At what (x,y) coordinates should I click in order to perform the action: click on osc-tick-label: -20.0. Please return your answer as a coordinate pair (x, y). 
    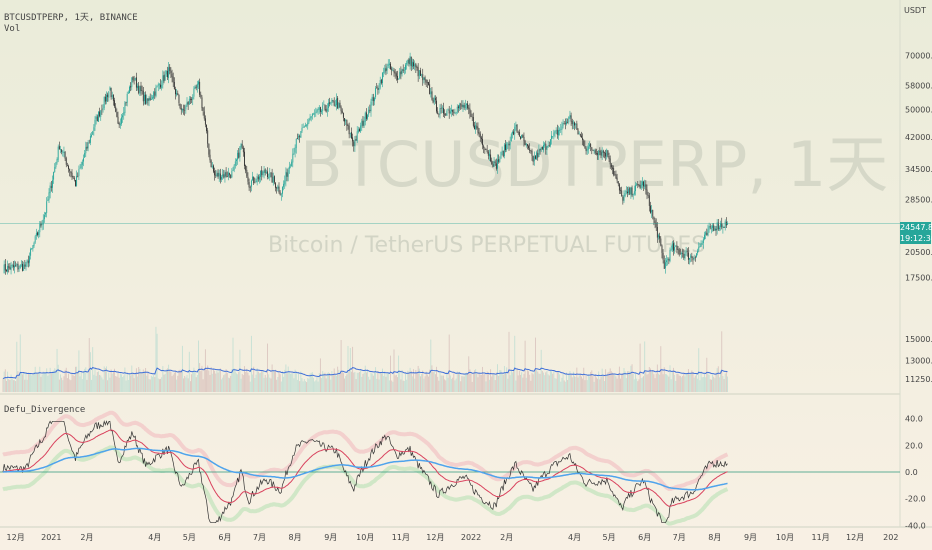
    Looking at the image, I should click on (915, 499).